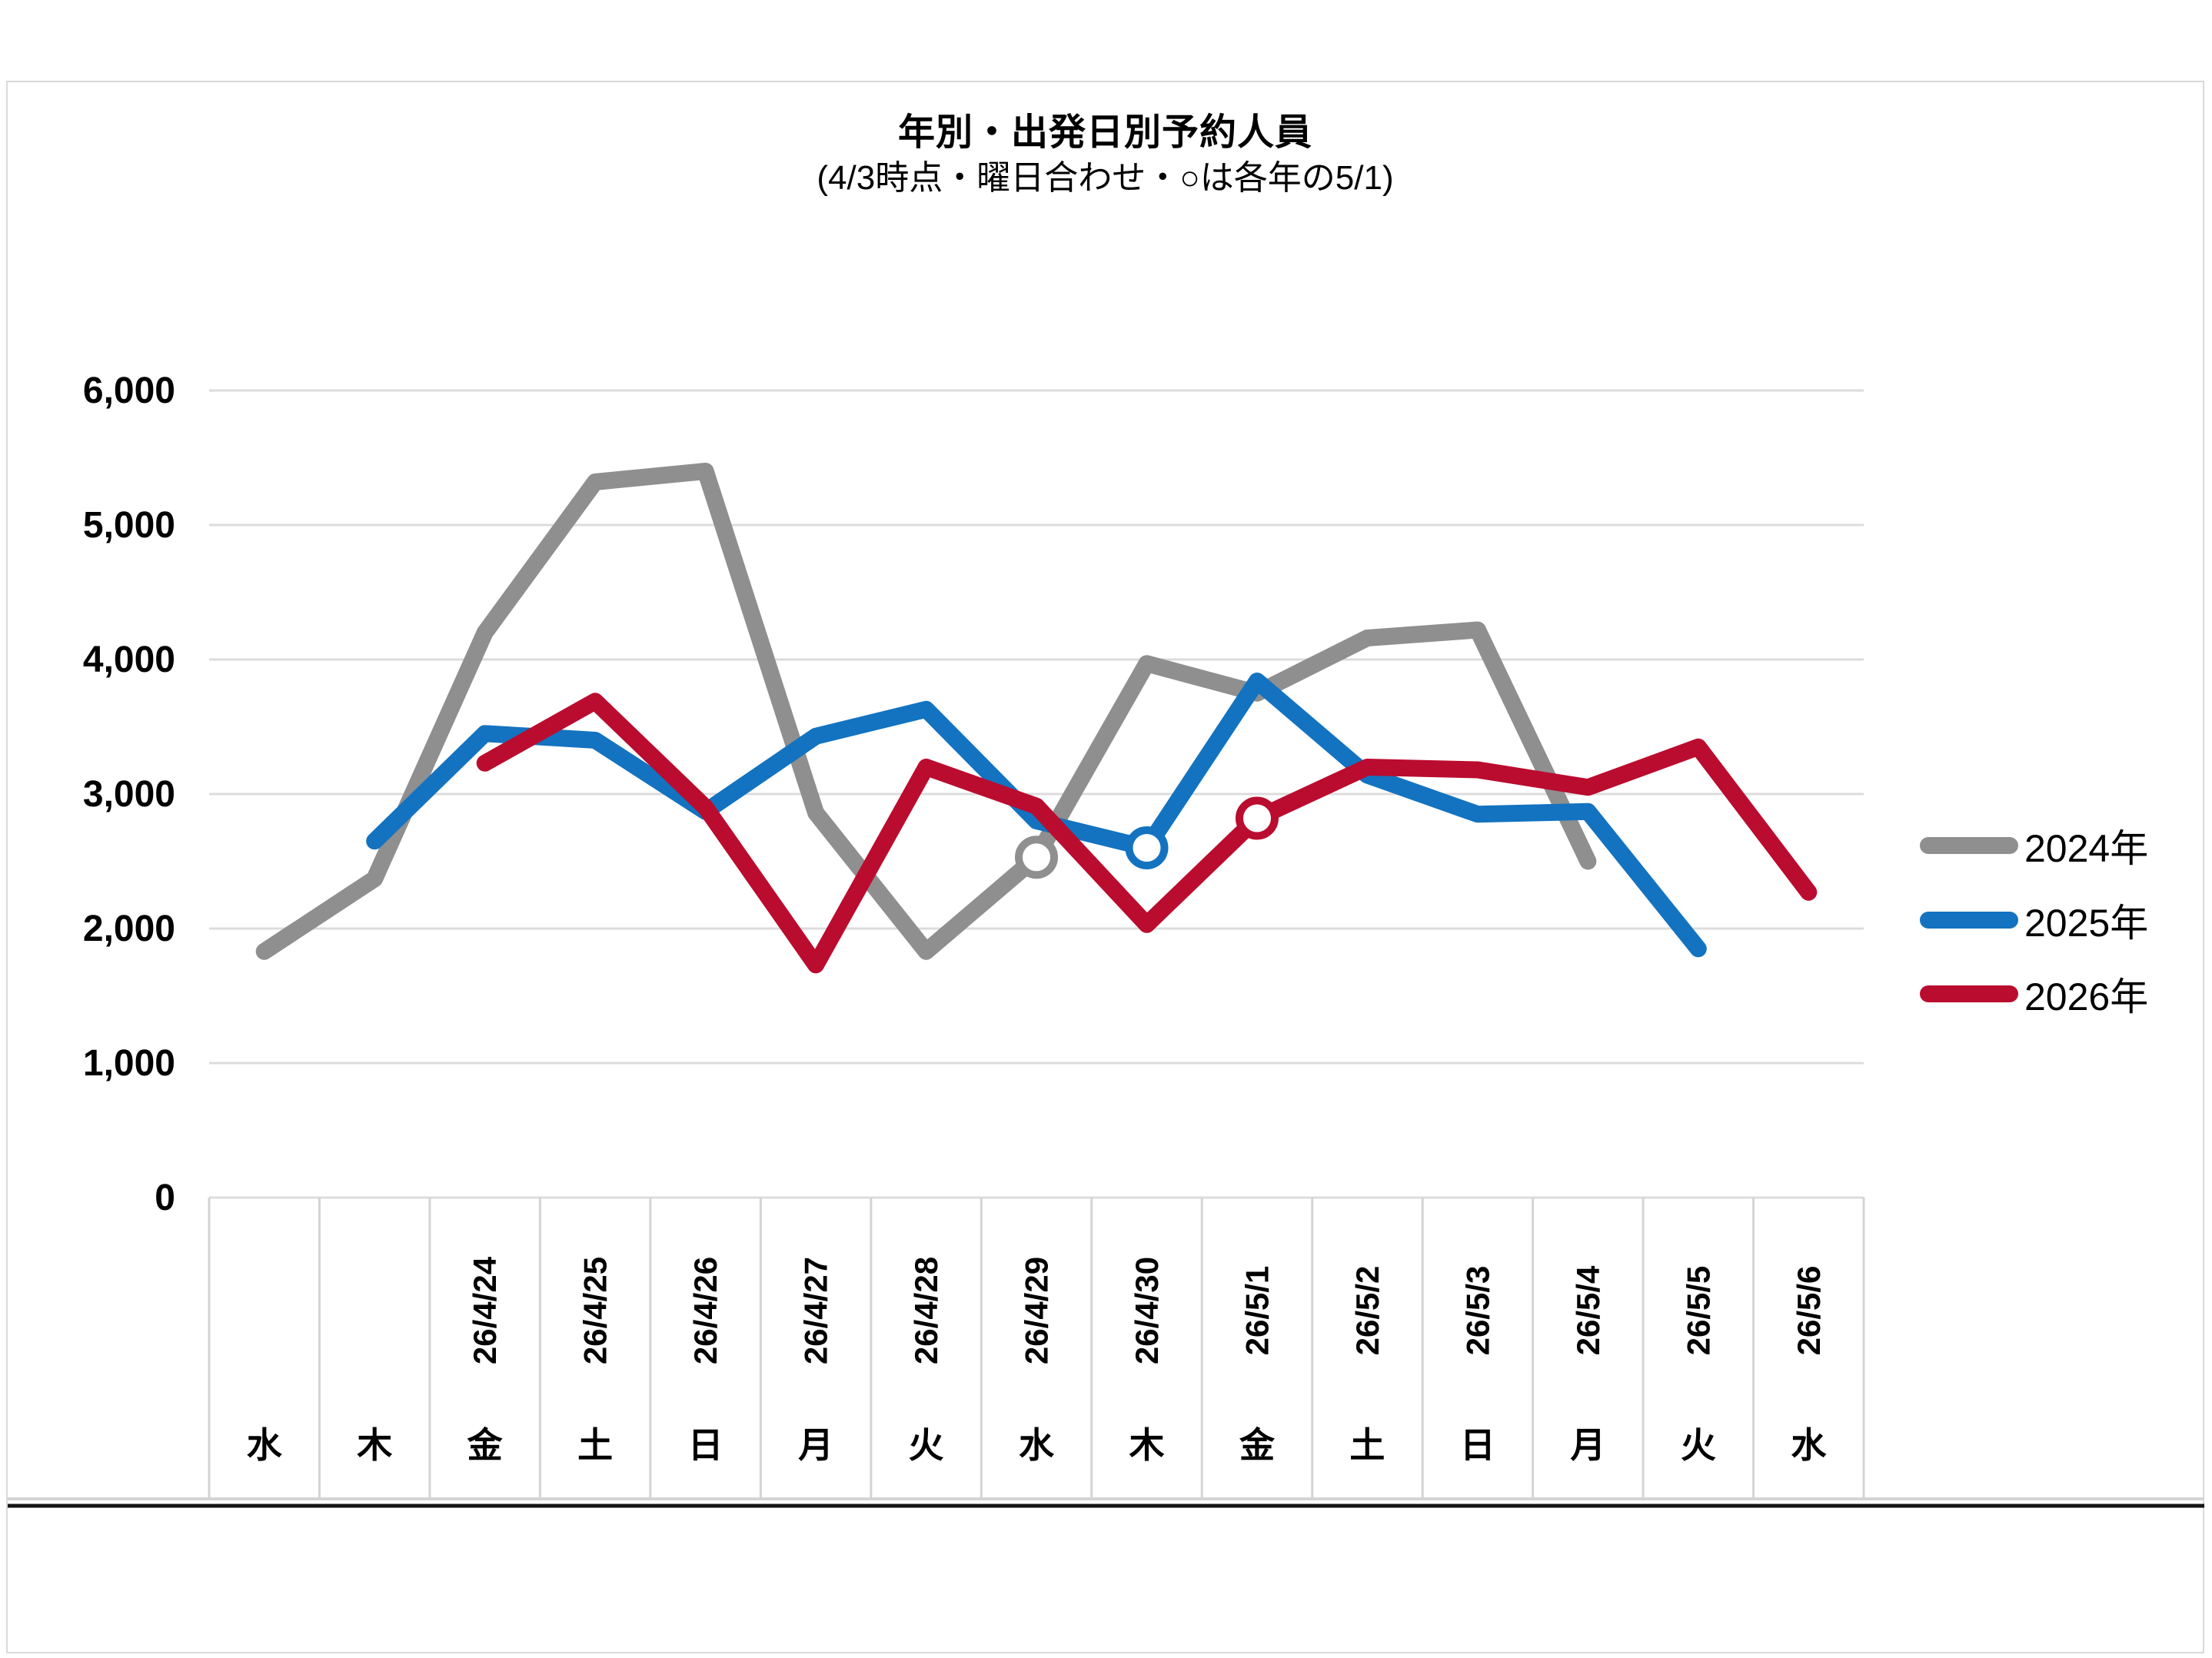 This screenshot has height=1658, width=2212. I want to click on x-date-label: 26/4/24, so click(485, 1310).